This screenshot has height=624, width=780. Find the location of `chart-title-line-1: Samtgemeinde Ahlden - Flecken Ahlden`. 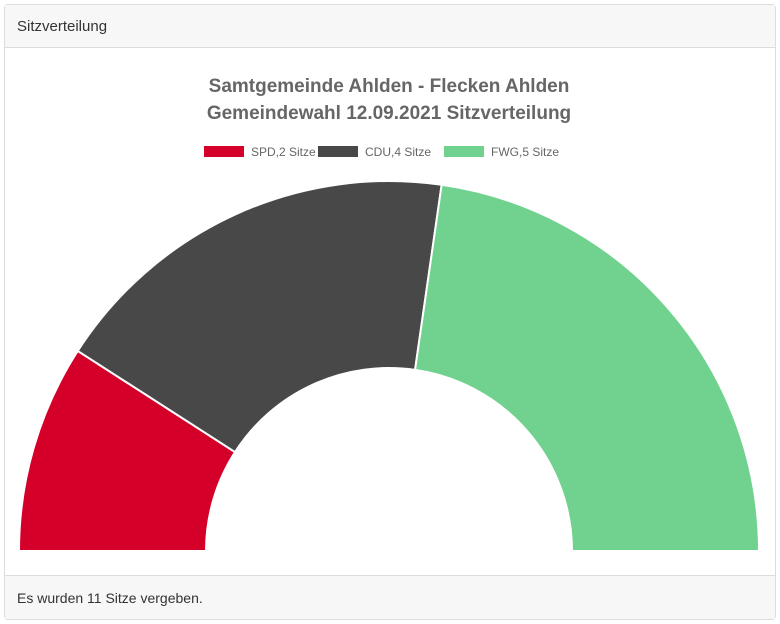

chart-title-line-1: Samtgemeinde Ahlden - Flecken Ahlden is located at coordinates (389, 86).